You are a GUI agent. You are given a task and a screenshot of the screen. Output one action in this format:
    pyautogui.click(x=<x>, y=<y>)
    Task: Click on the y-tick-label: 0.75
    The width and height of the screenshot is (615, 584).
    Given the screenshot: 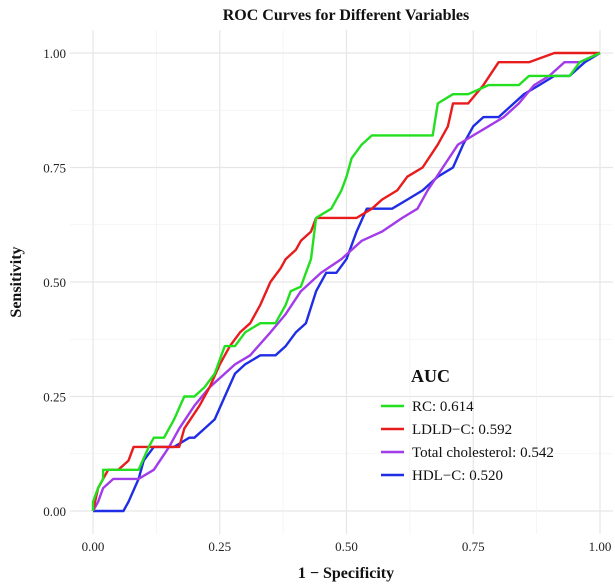 What is the action you would take?
    pyautogui.click(x=54, y=168)
    